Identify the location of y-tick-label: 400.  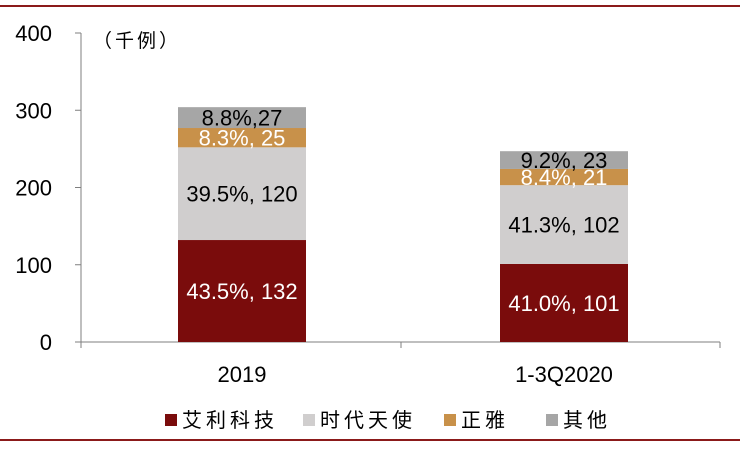
(33, 33).